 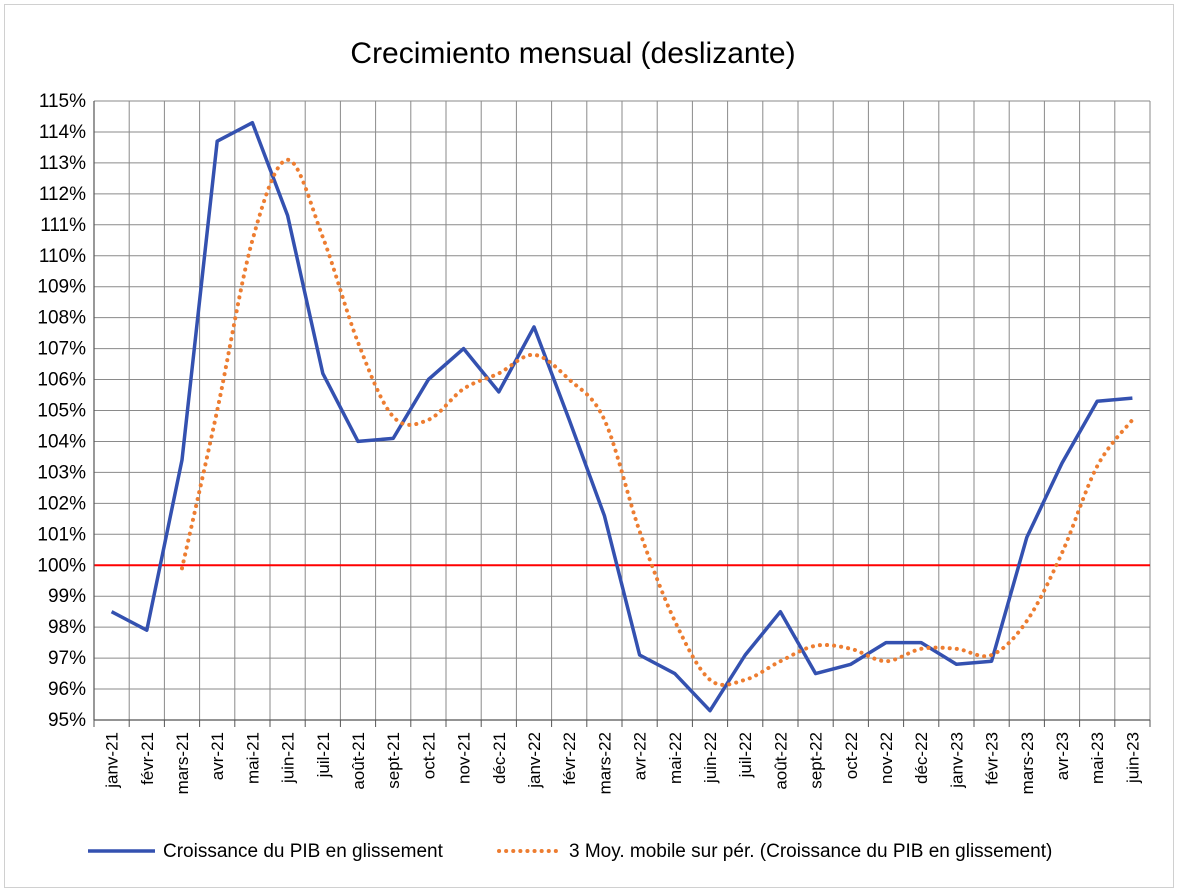 I want to click on x-tick-label: févr-21, so click(x=147, y=758).